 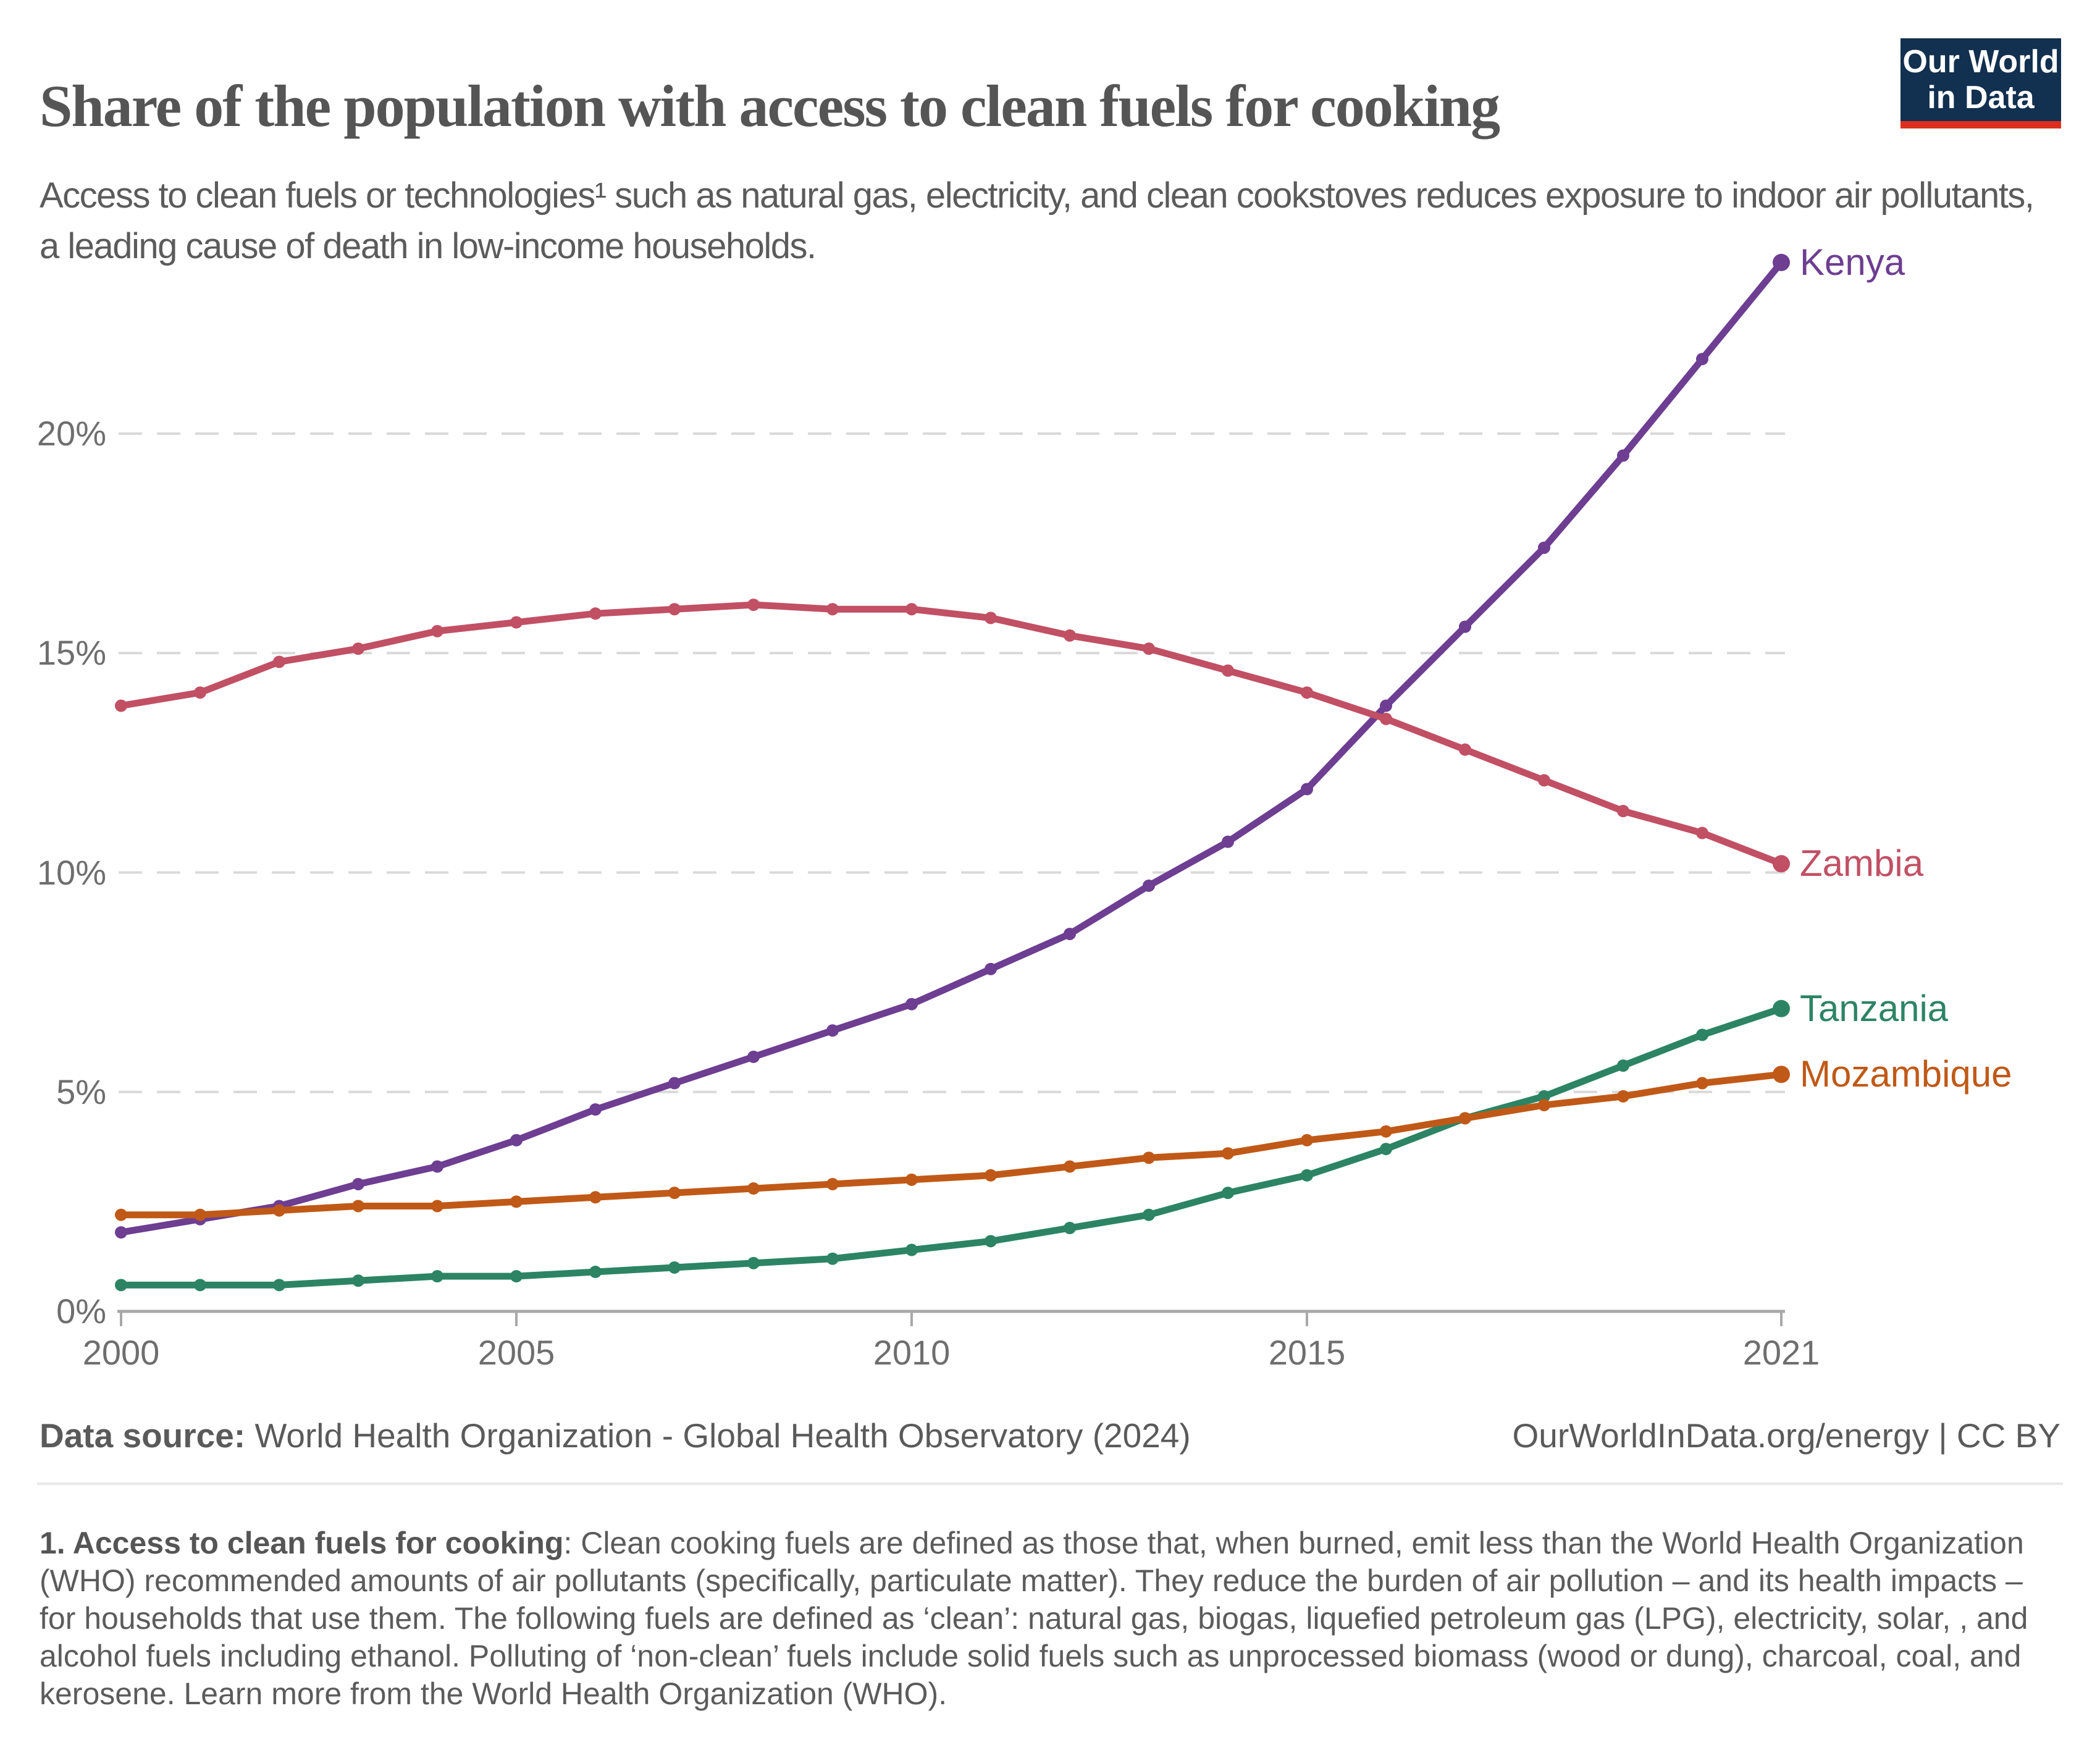 What do you see at coordinates (1906, 1074) in the screenshot?
I see `series-label-mozambique: Mozambique` at bounding box center [1906, 1074].